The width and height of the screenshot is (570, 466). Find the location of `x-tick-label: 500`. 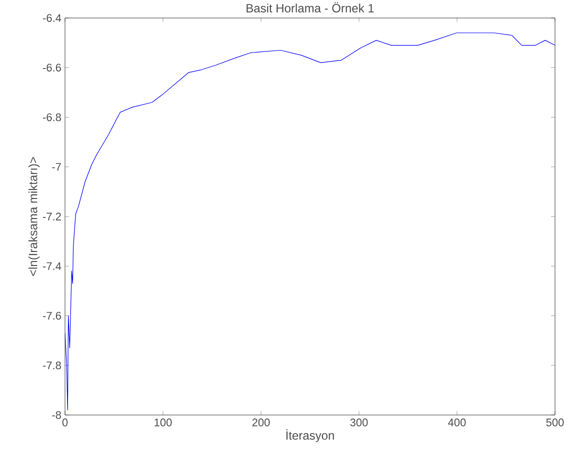

x-tick-label: 500 is located at coordinates (555, 422).